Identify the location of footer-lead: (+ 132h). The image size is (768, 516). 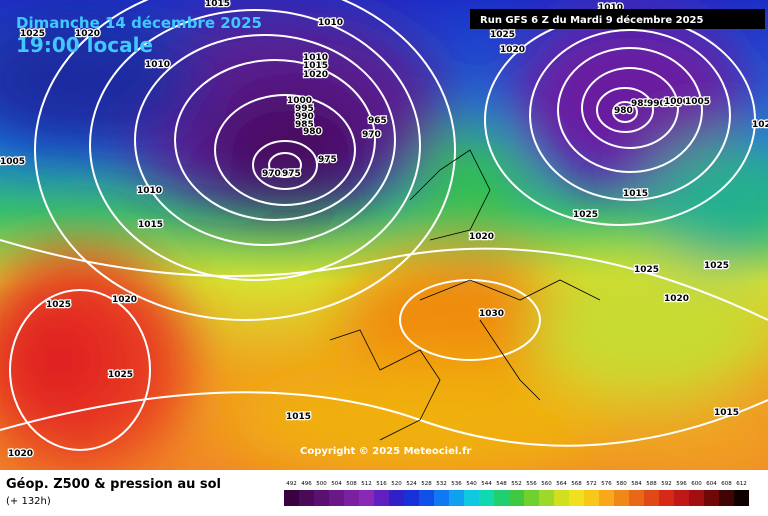
(28, 501).